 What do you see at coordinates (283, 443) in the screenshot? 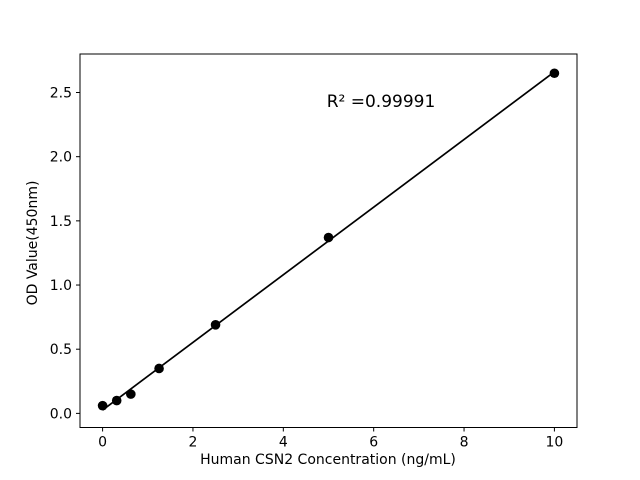
I see `x-tick-label: 4` at bounding box center [283, 443].